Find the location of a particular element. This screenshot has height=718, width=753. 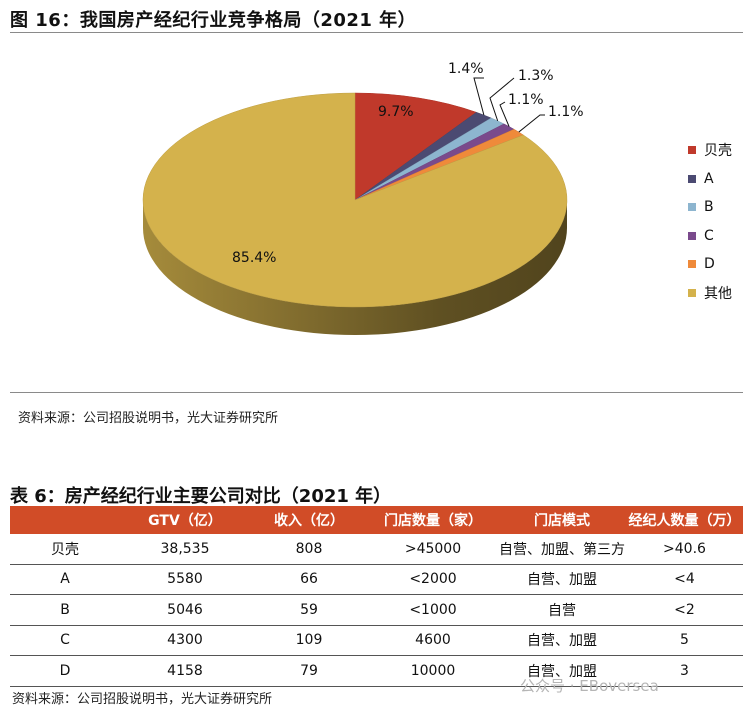

table-cell: >40.6 is located at coordinates (684, 549).